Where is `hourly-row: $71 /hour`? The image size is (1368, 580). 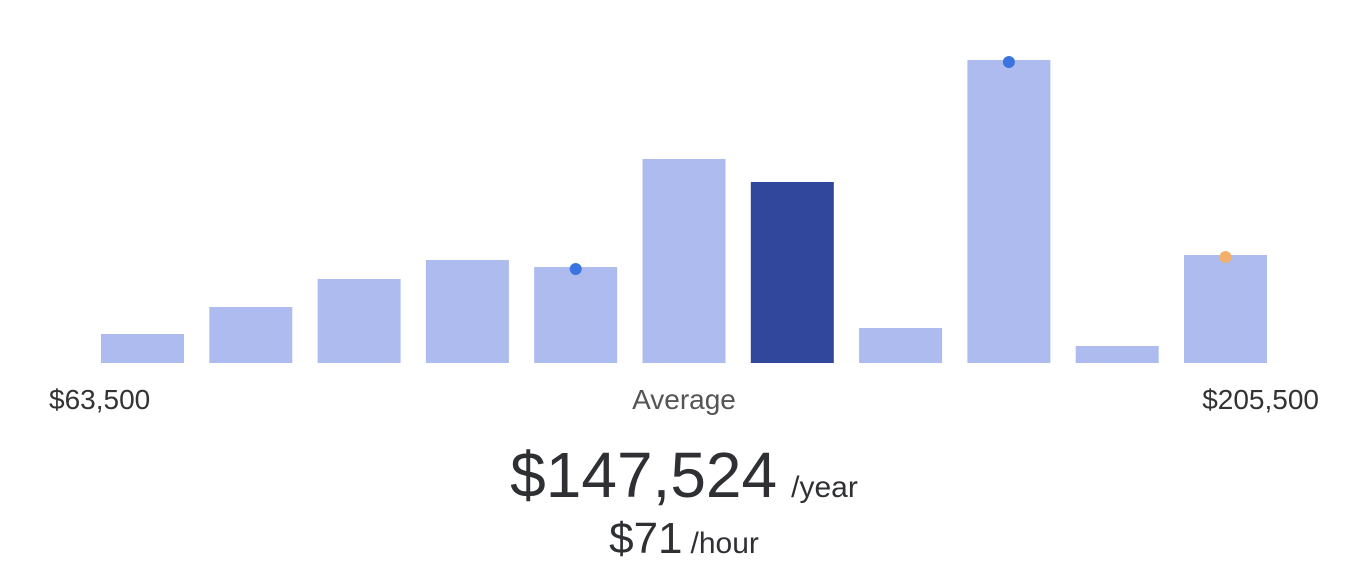
hourly-row: $71 /hour is located at coordinates (684, 539).